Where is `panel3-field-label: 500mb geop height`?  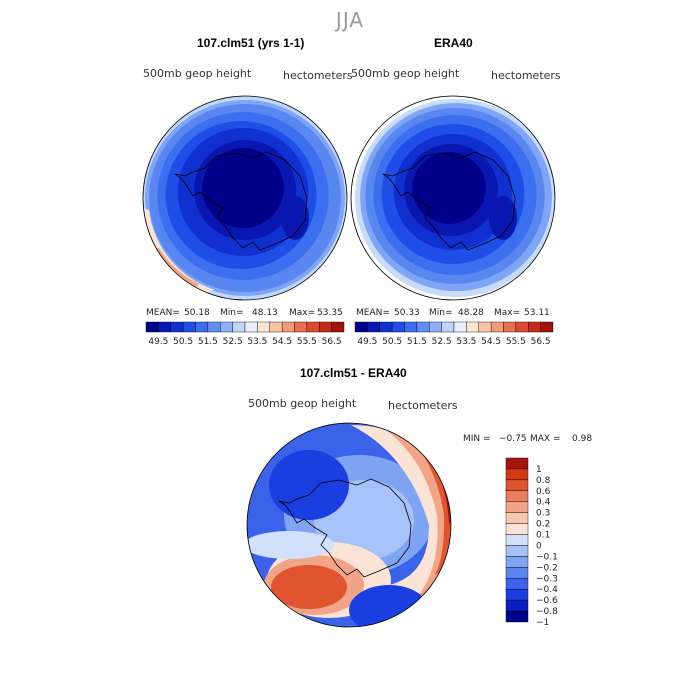
panel3-field-label: 500mb geop height is located at coordinates (302, 403).